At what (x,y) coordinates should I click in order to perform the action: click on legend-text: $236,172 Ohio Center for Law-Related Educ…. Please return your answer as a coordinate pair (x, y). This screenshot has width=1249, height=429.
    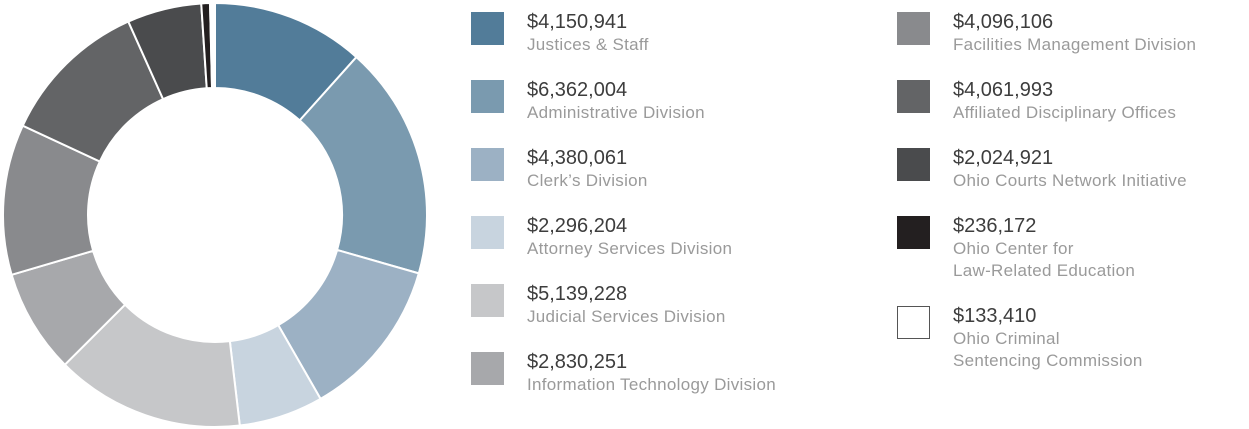
    Looking at the image, I should click on (1044, 248).